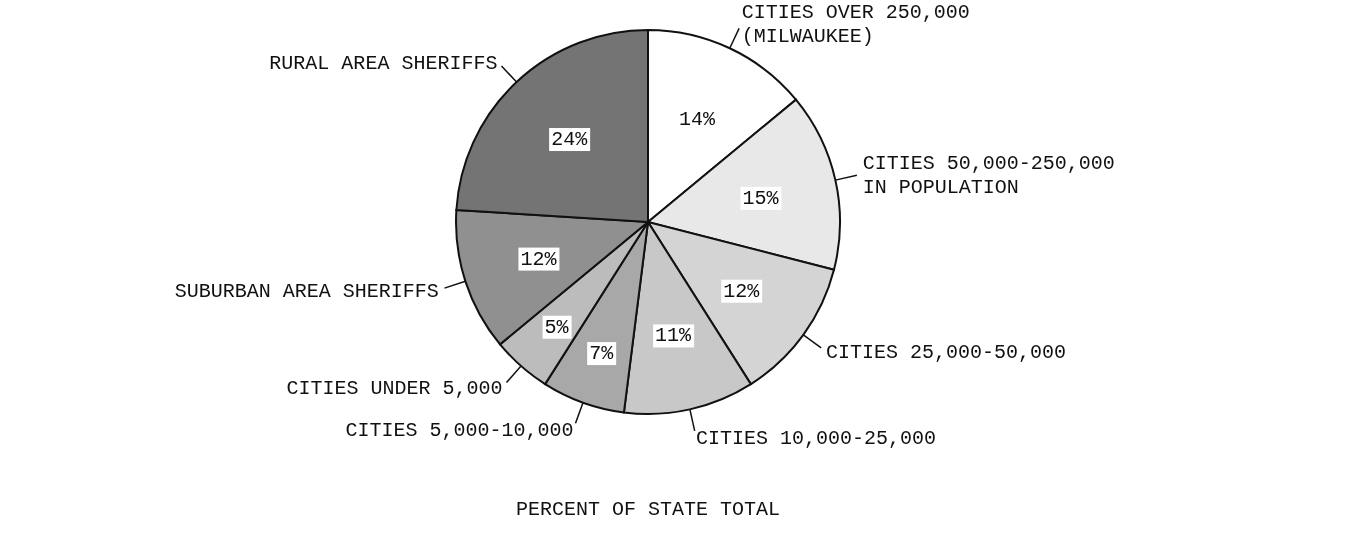 The height and width of the screenshot is (545, 1355). Describe the element at coordinates (855, 24) in the screenshot. I see `slice-label: CITIES OVER 250,000 (MILWAUKEE)` at that location.